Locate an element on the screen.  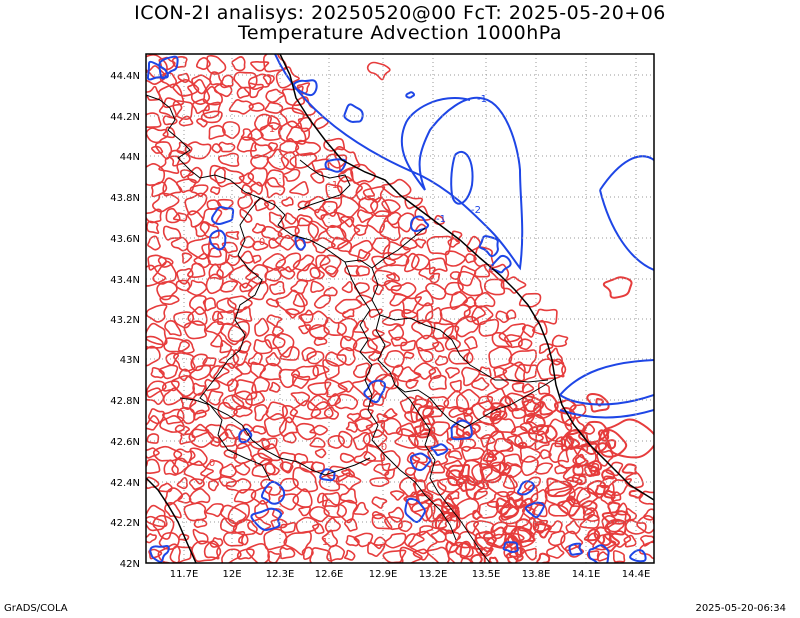
lon-tick-label: 12E is located at coordinates (231, 574).